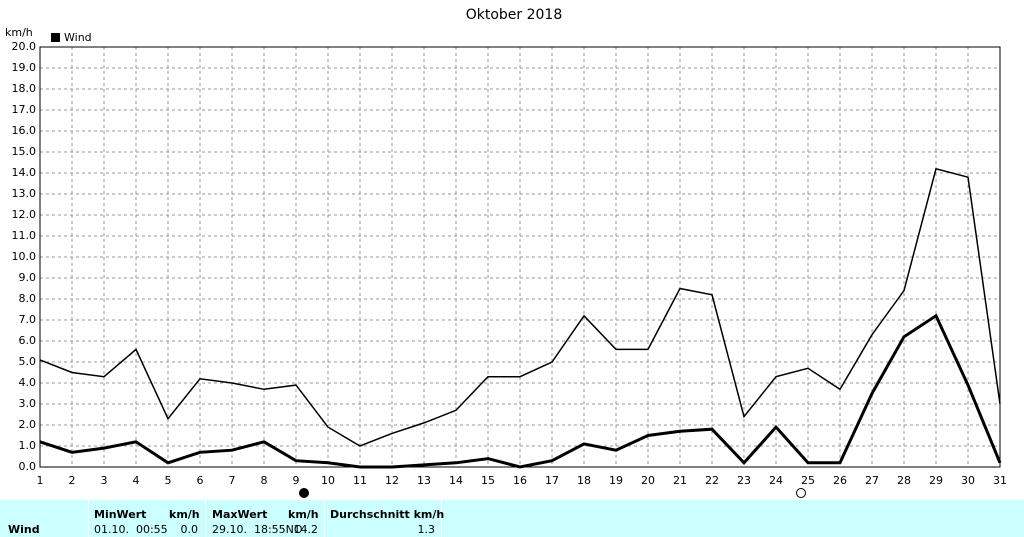 The height and width of the screenshot is (537, 1024). I want to click on y-tick-label: 4.0, so click(28, 382).